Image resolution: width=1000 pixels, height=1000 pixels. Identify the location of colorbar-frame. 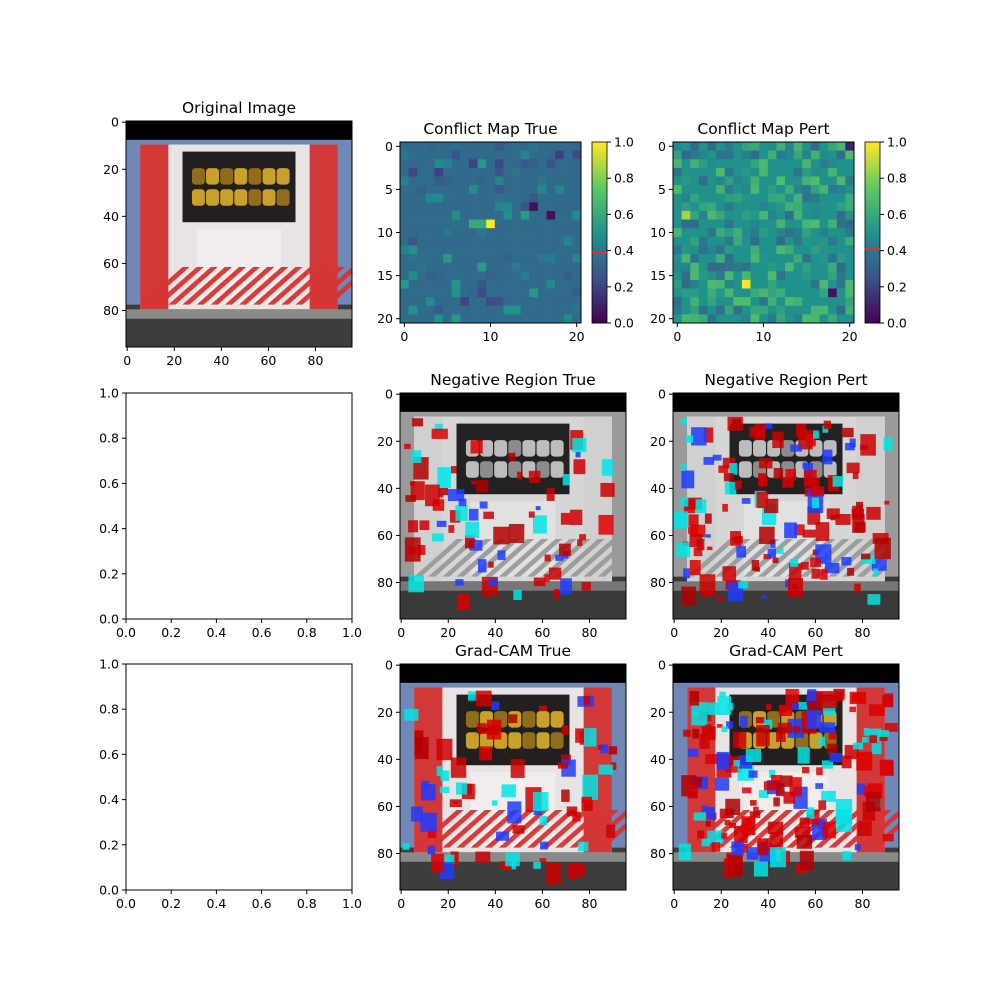
(599, 232).